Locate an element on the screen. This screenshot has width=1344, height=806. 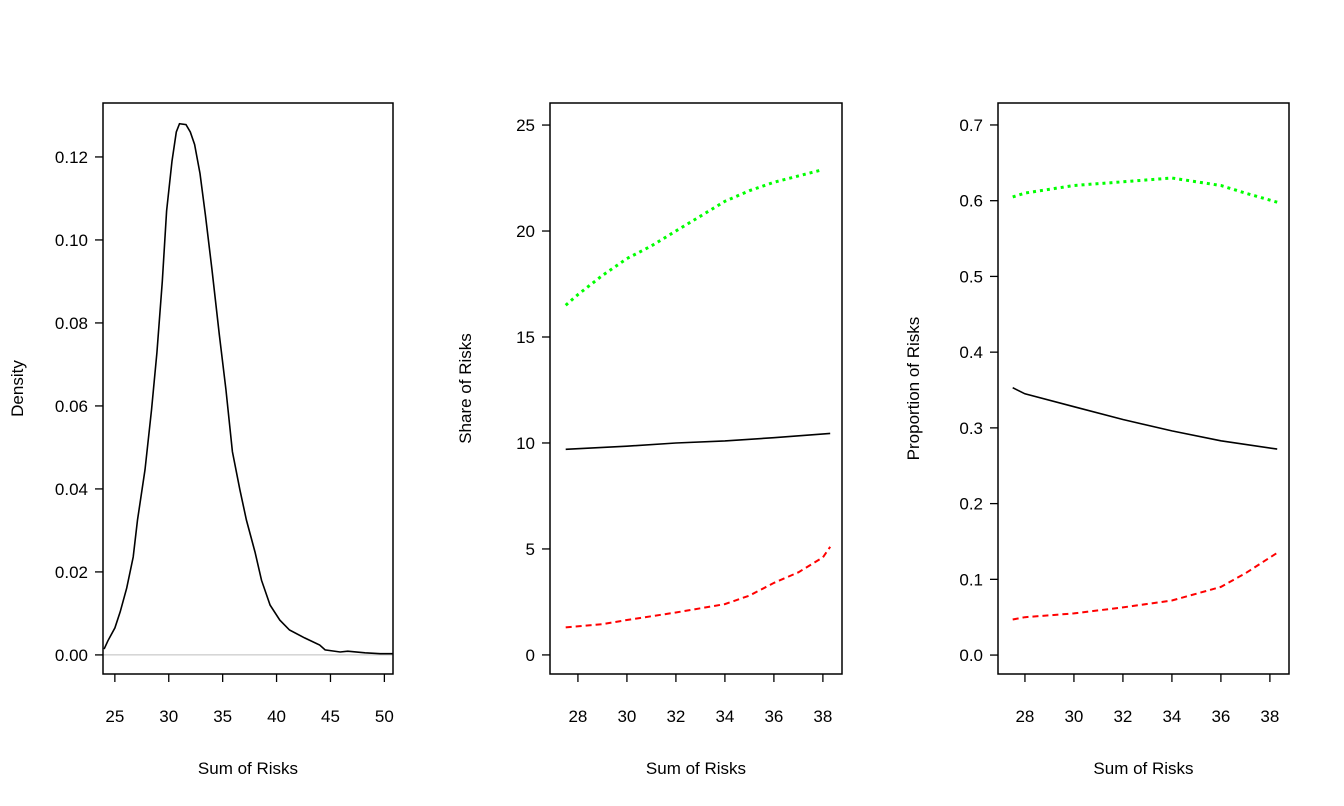
y-tick-label: 25 is located at coordinates (525, 125).